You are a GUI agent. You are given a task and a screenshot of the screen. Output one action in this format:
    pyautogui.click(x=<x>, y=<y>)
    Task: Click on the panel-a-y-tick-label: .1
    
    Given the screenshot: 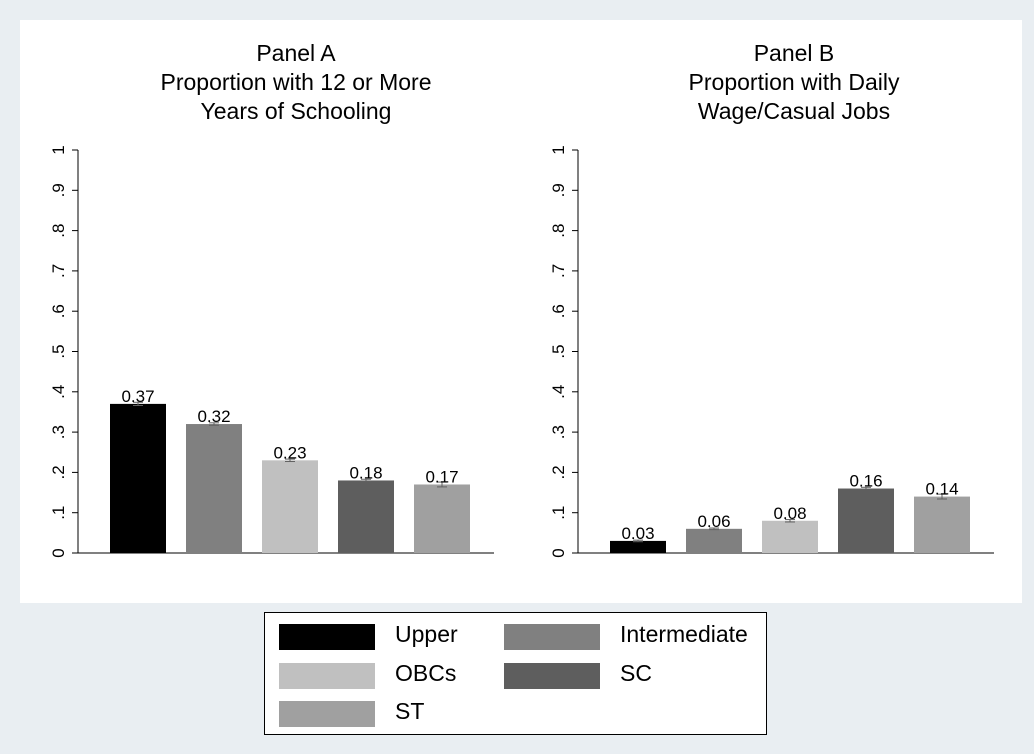 What is the action you would take?
    pyautogui.click(x=58, y=513)
    